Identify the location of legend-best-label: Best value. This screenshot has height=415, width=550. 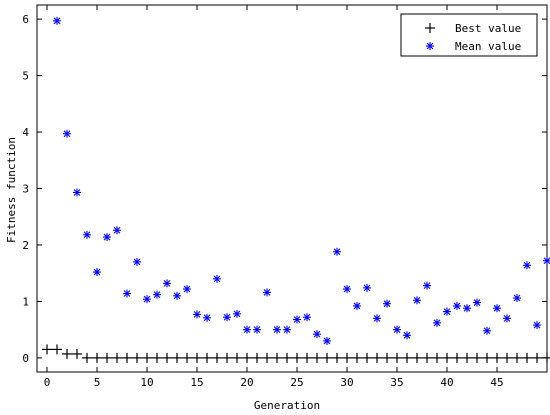
(488, 28).